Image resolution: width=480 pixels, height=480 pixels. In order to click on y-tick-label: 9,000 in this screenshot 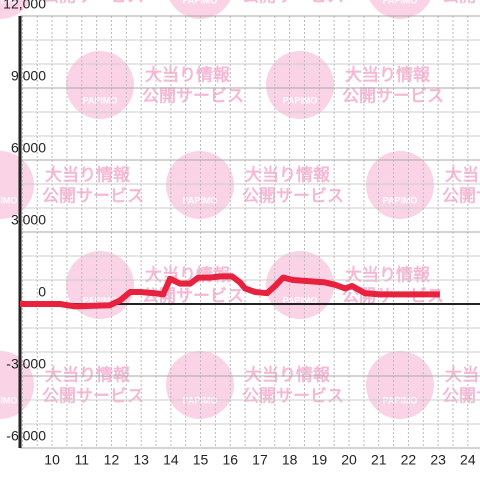, I will do `click(28, 76)`.